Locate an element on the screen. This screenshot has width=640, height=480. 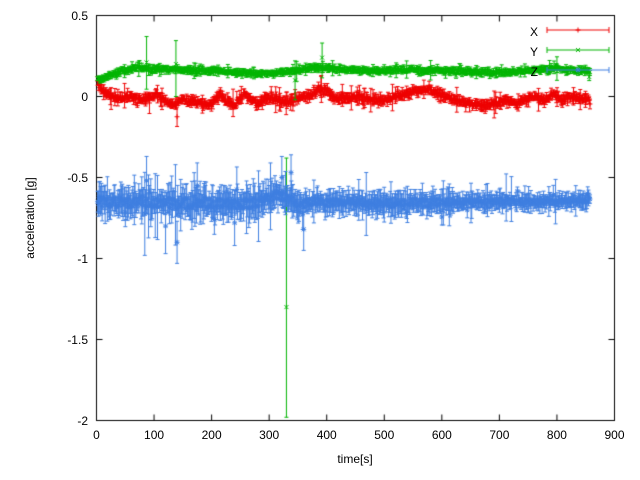
legend: X Y Z is located at coordinates (518, 52).